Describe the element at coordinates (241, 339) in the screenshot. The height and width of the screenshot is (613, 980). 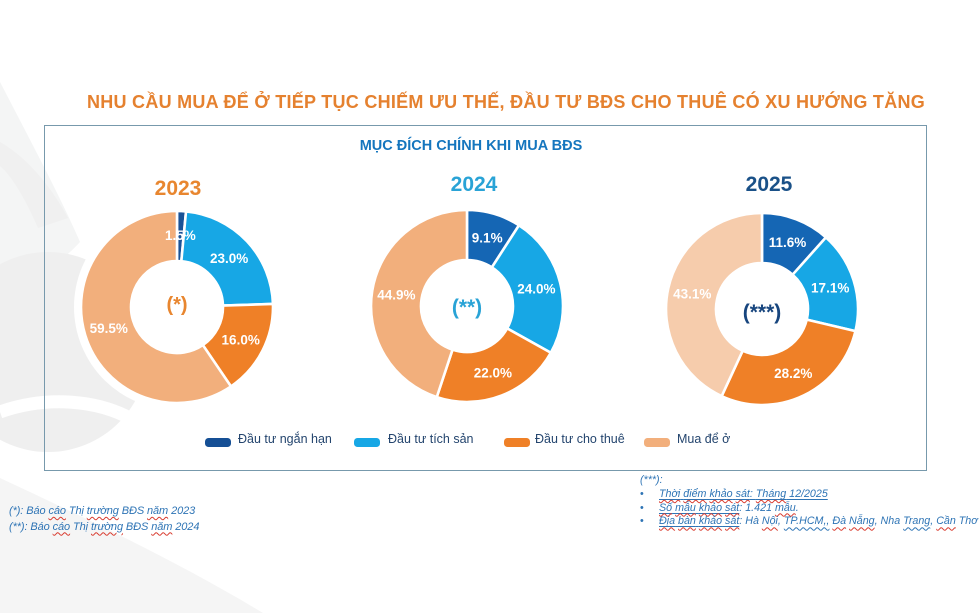
I see `svg-text: 16.0%` at that location.